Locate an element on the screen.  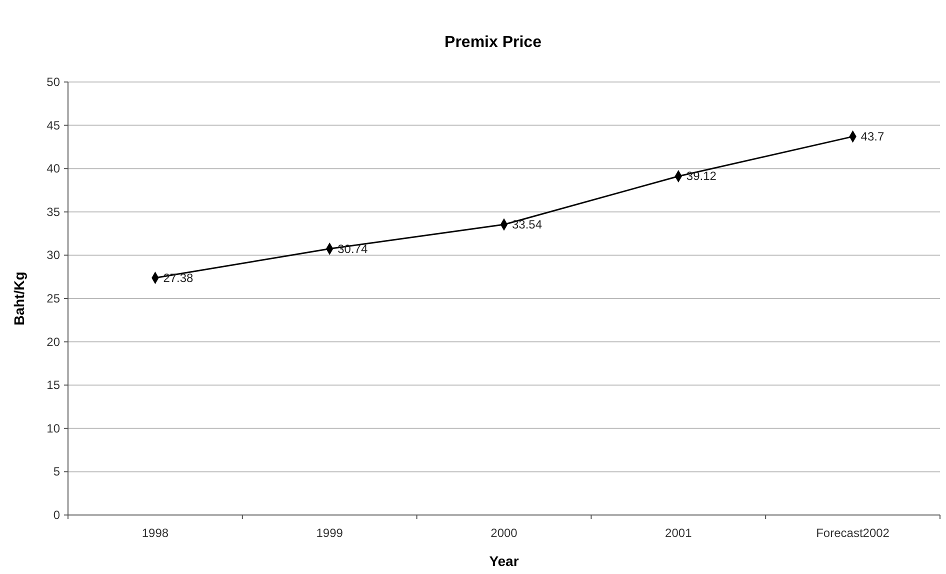
y-tick-label: 30 is located at coordinates (53, 255).